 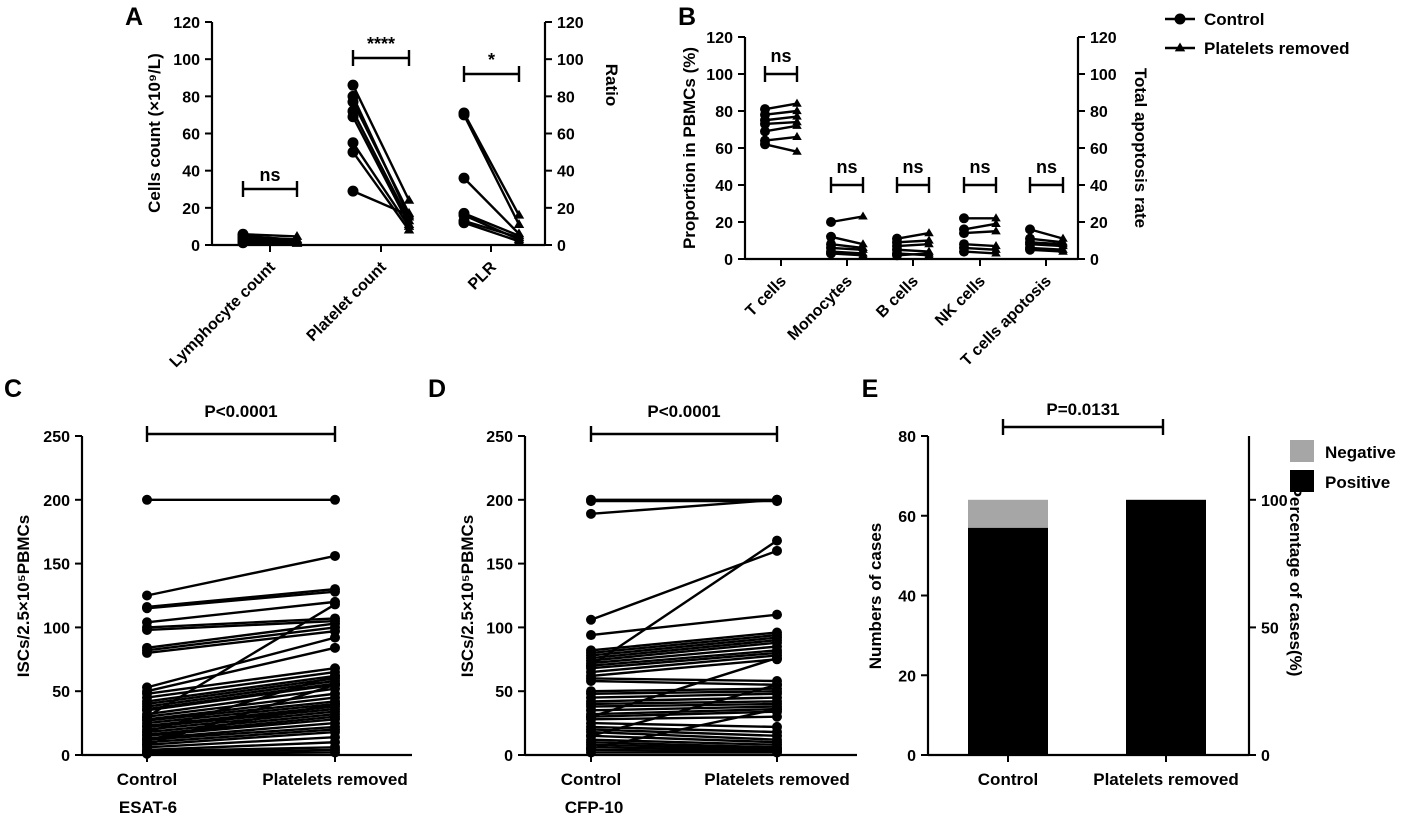 I want to click on panel-label-d: D, so click(x=437, y=389).